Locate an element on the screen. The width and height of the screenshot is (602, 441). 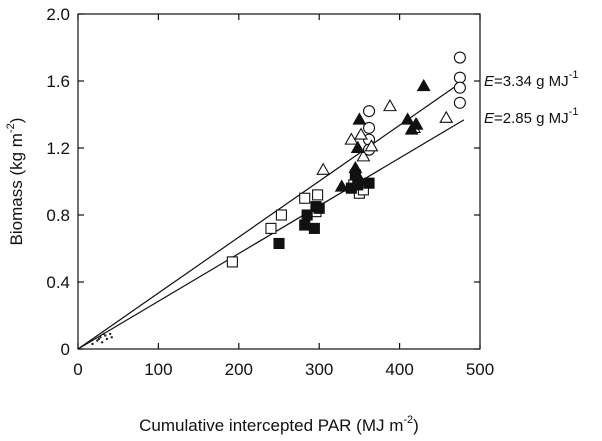
y-tick-label: 1.2 is located at coordinates (58, 148).